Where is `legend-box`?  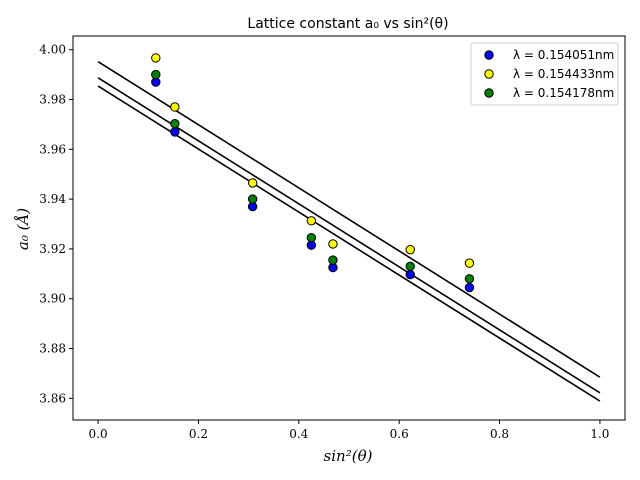 legend-box is located at coordinates (544, 74).